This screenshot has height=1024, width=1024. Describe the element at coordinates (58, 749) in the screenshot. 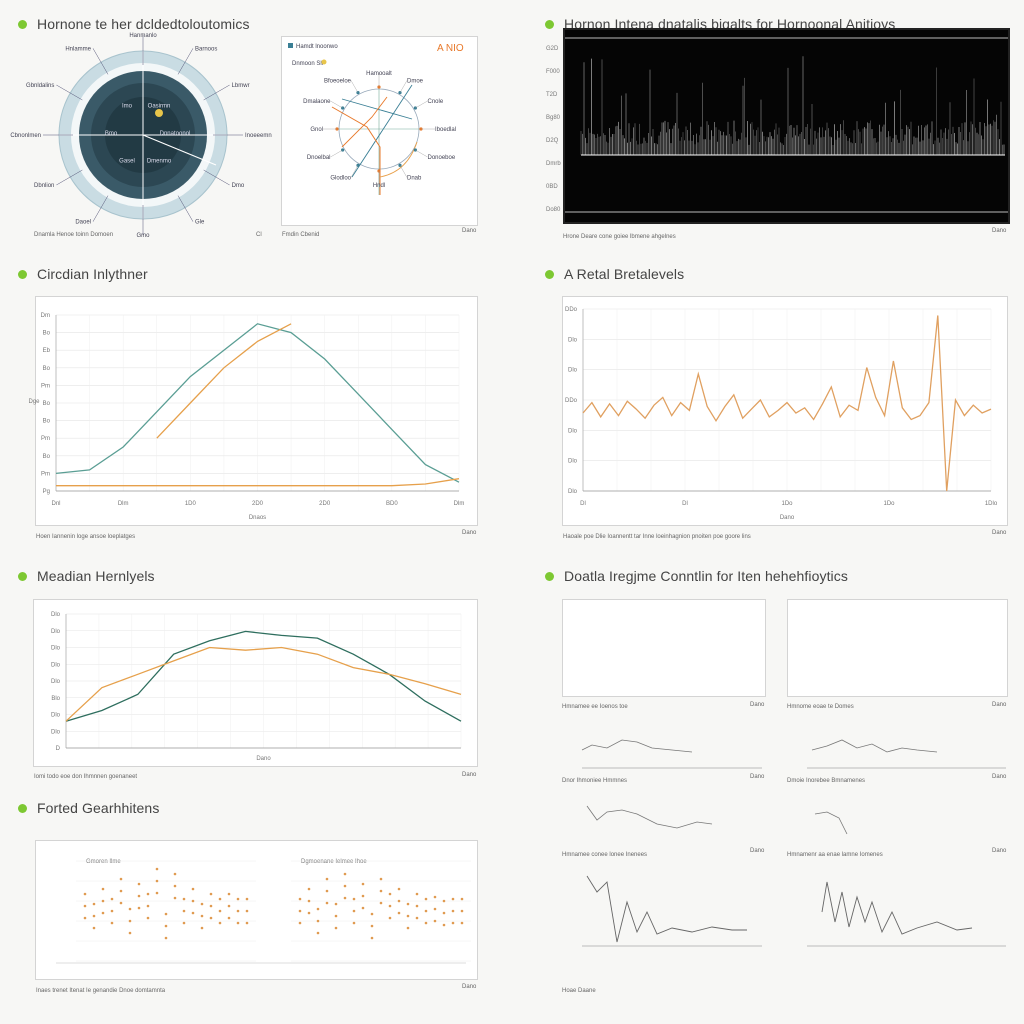

I see `y-tick: D` at that location.